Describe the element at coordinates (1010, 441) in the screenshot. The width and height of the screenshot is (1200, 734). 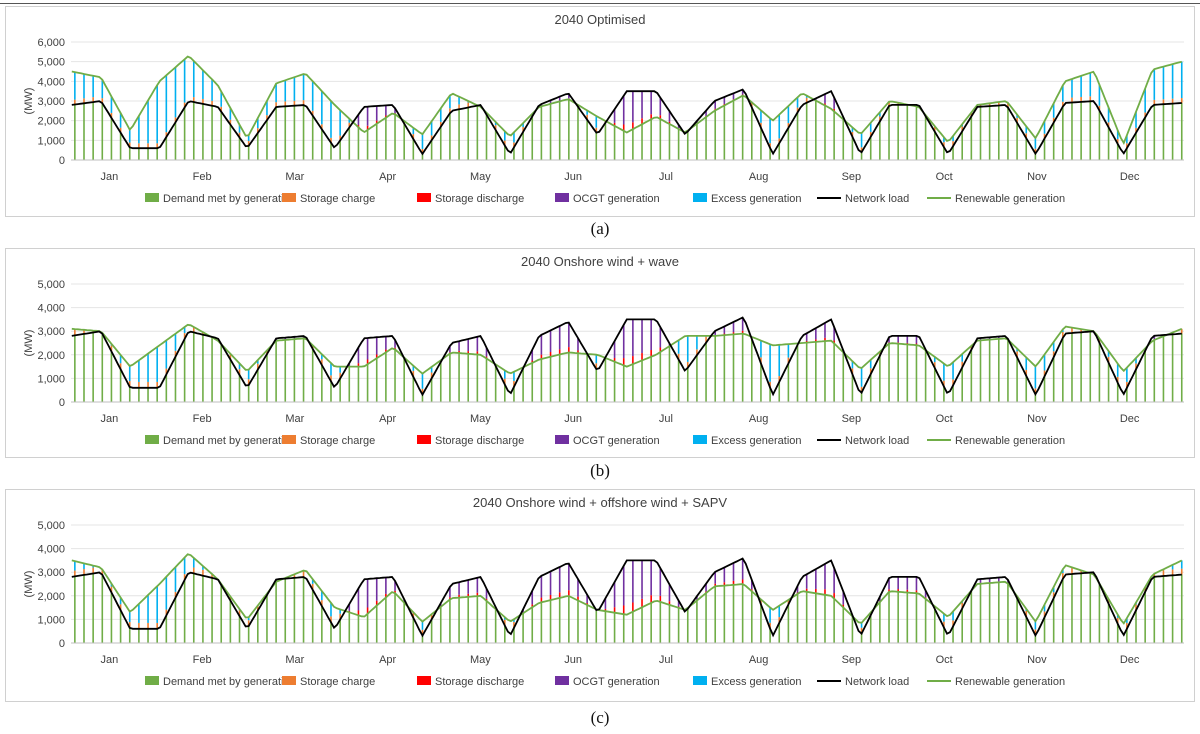
I see `legend-label: Renewable generation` at that location.